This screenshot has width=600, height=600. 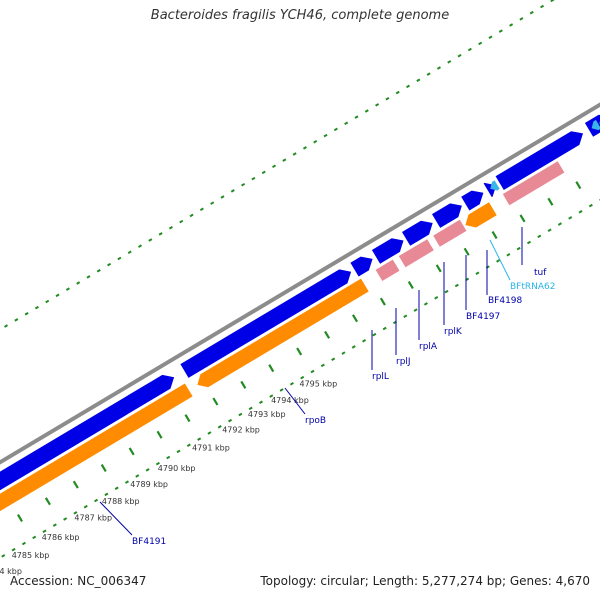 What do you see at coordinates (315, 421) in the screenshot?
I see `gene-label: rpoB` at bounding box center [315, 421].